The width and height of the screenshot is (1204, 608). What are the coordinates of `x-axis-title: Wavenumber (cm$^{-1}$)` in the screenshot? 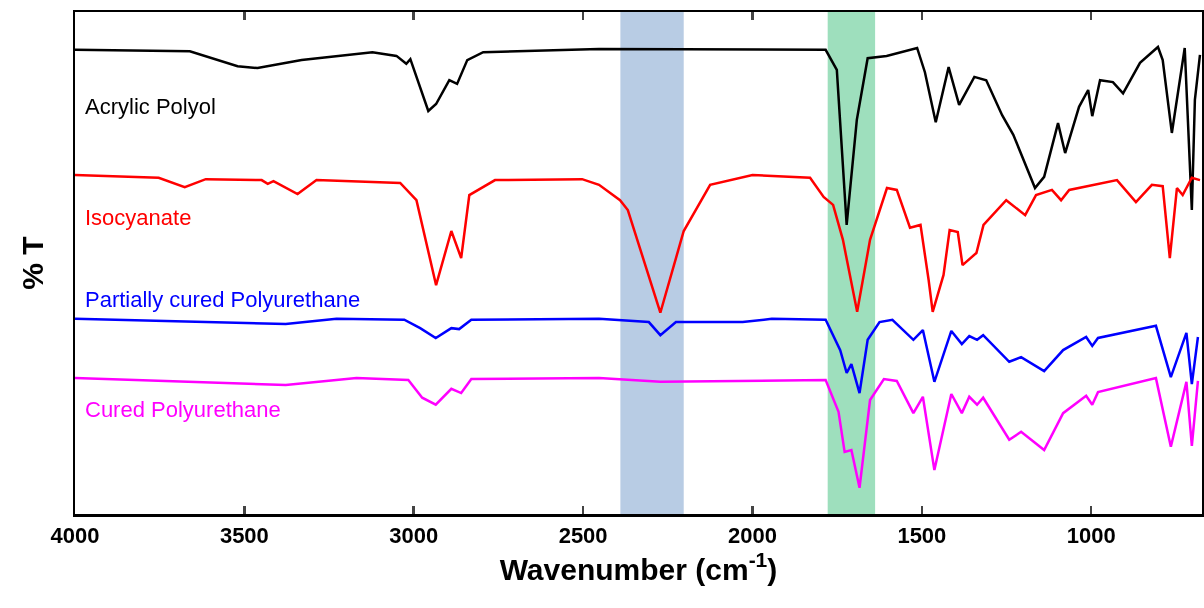 It's located at (638, 567).